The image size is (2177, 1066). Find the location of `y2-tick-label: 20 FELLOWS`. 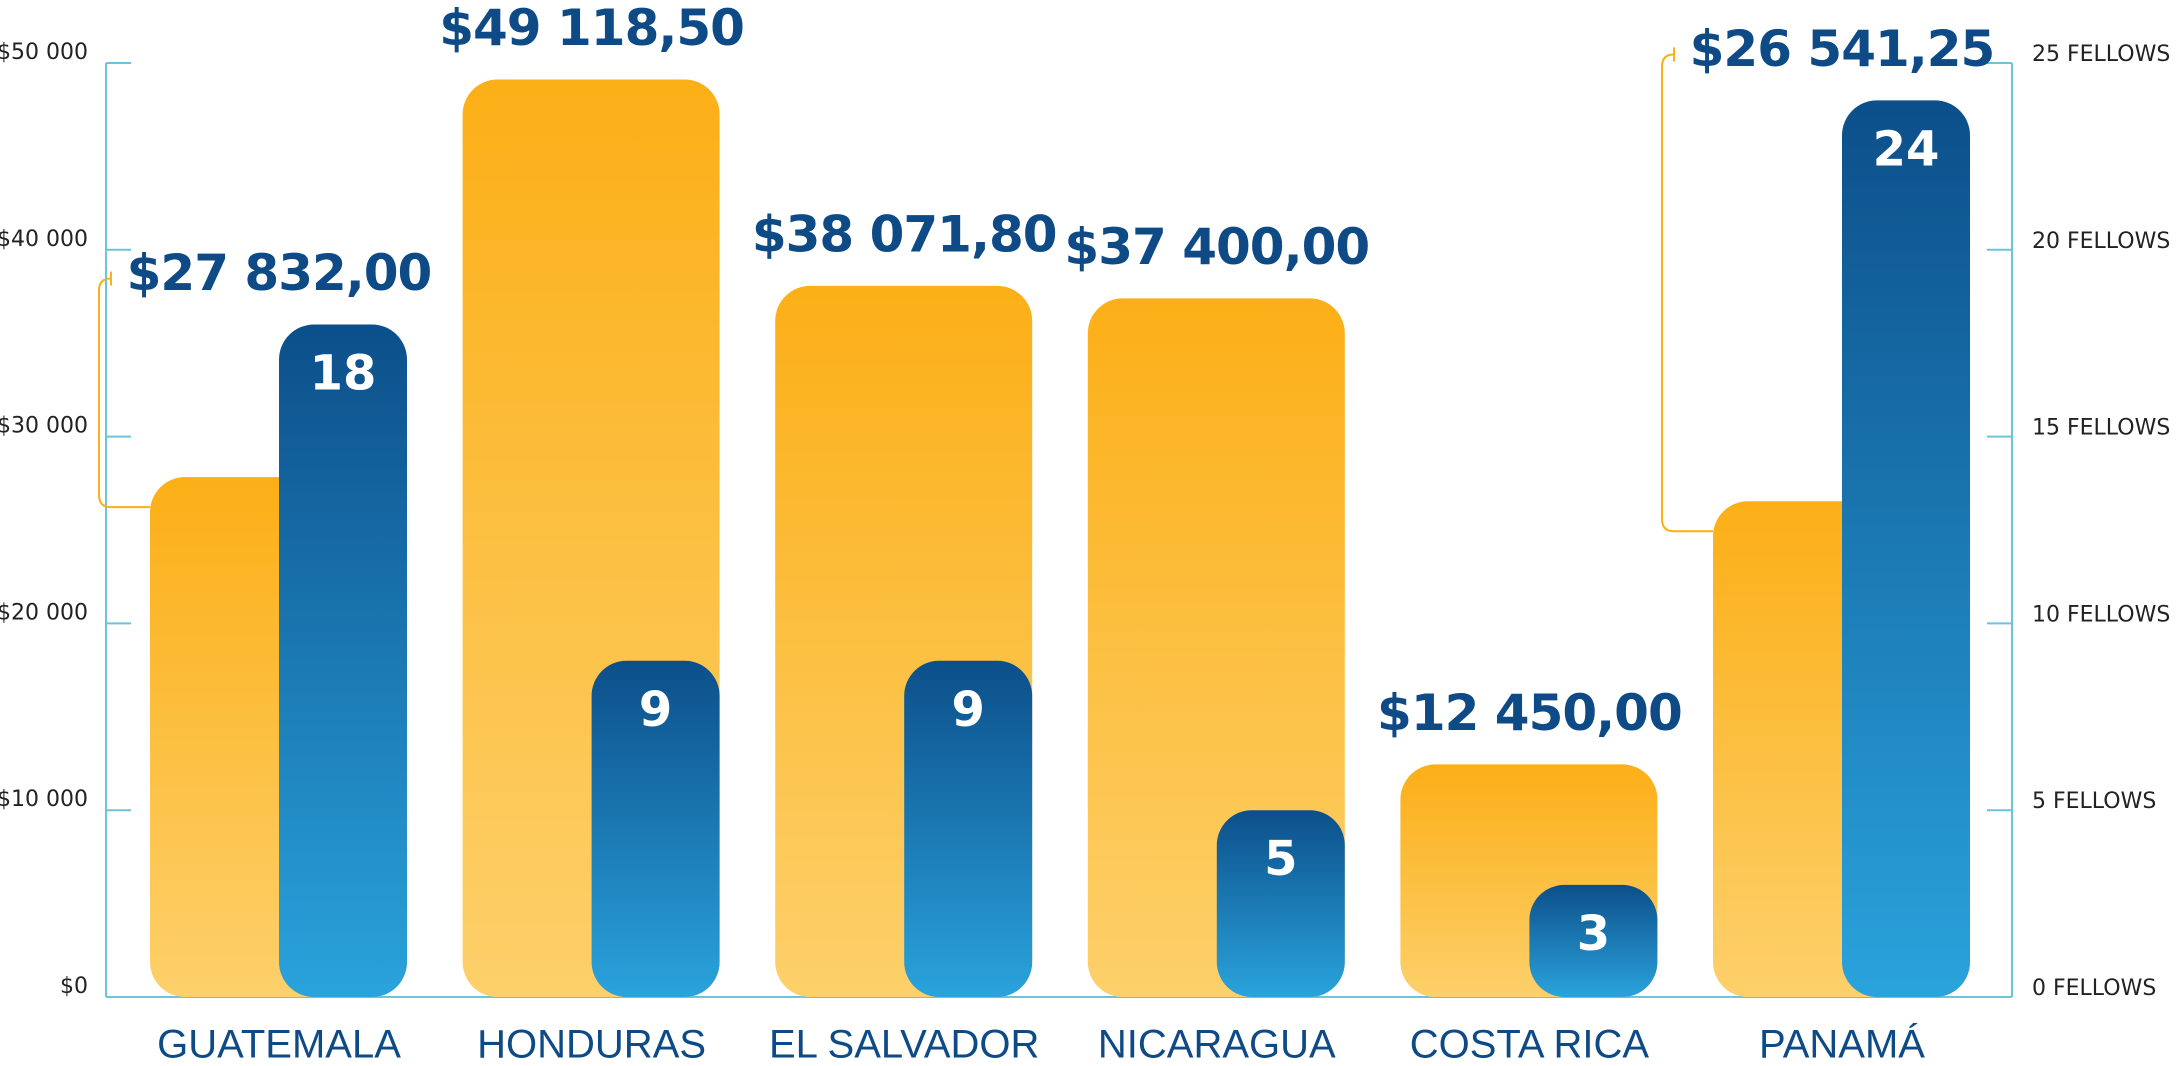

y2-tick-label: 20 FELLOWS is located at coordinates (2101, 241).